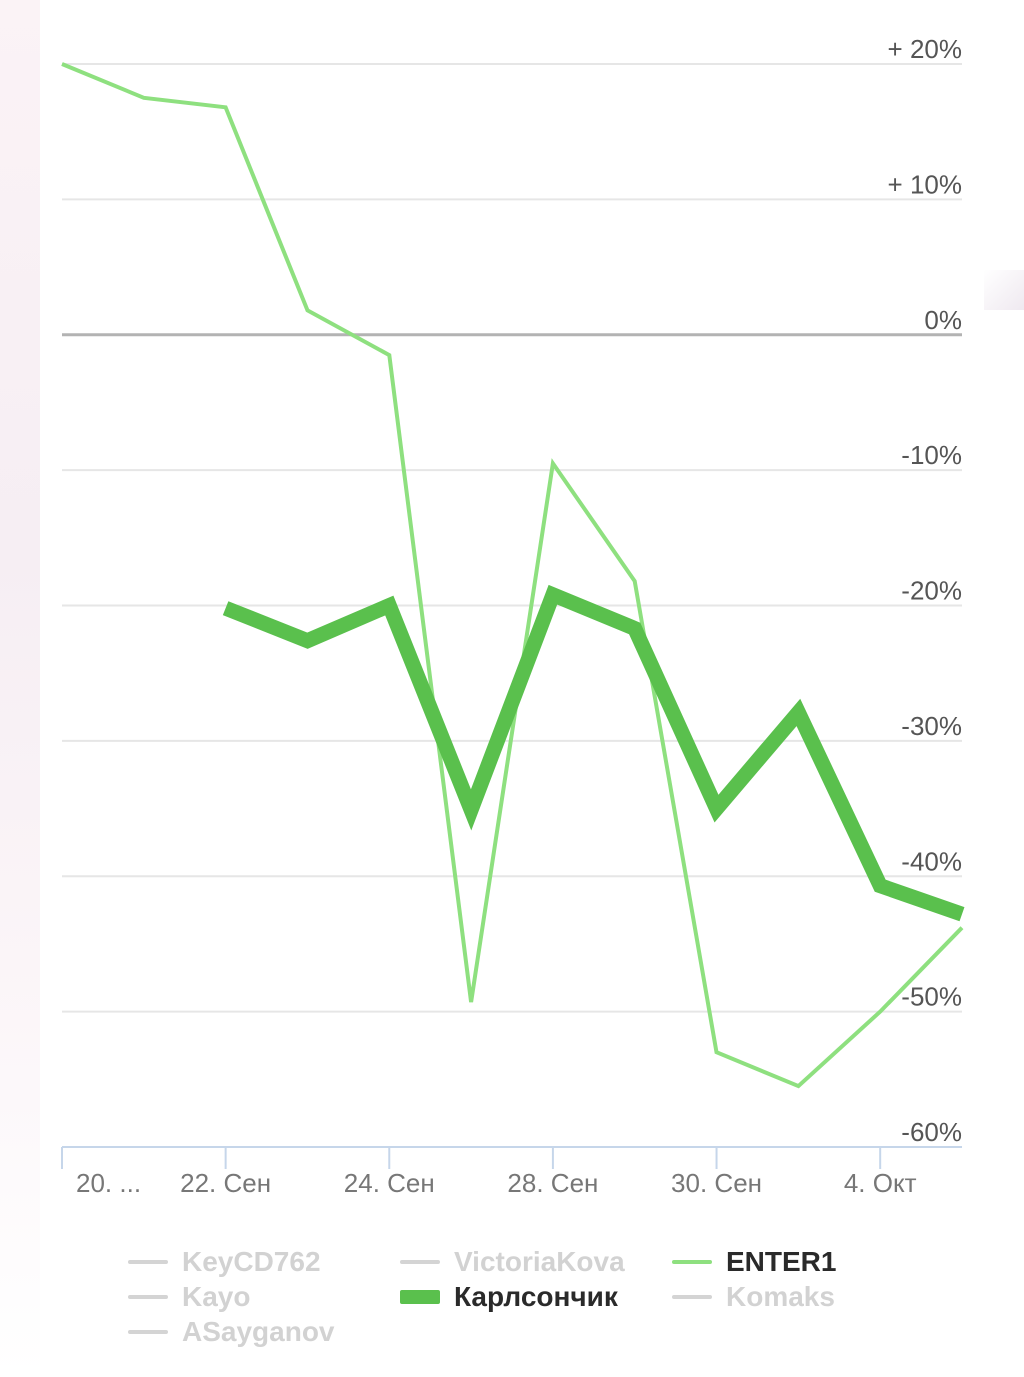 Image resolution: width=1024 pixels, height=1377 pixels. What do you see at coordinates (389, 1183) in the screenshot?
I see `x-tick-label: 24. Сен` at bounding box center [389, 1183].